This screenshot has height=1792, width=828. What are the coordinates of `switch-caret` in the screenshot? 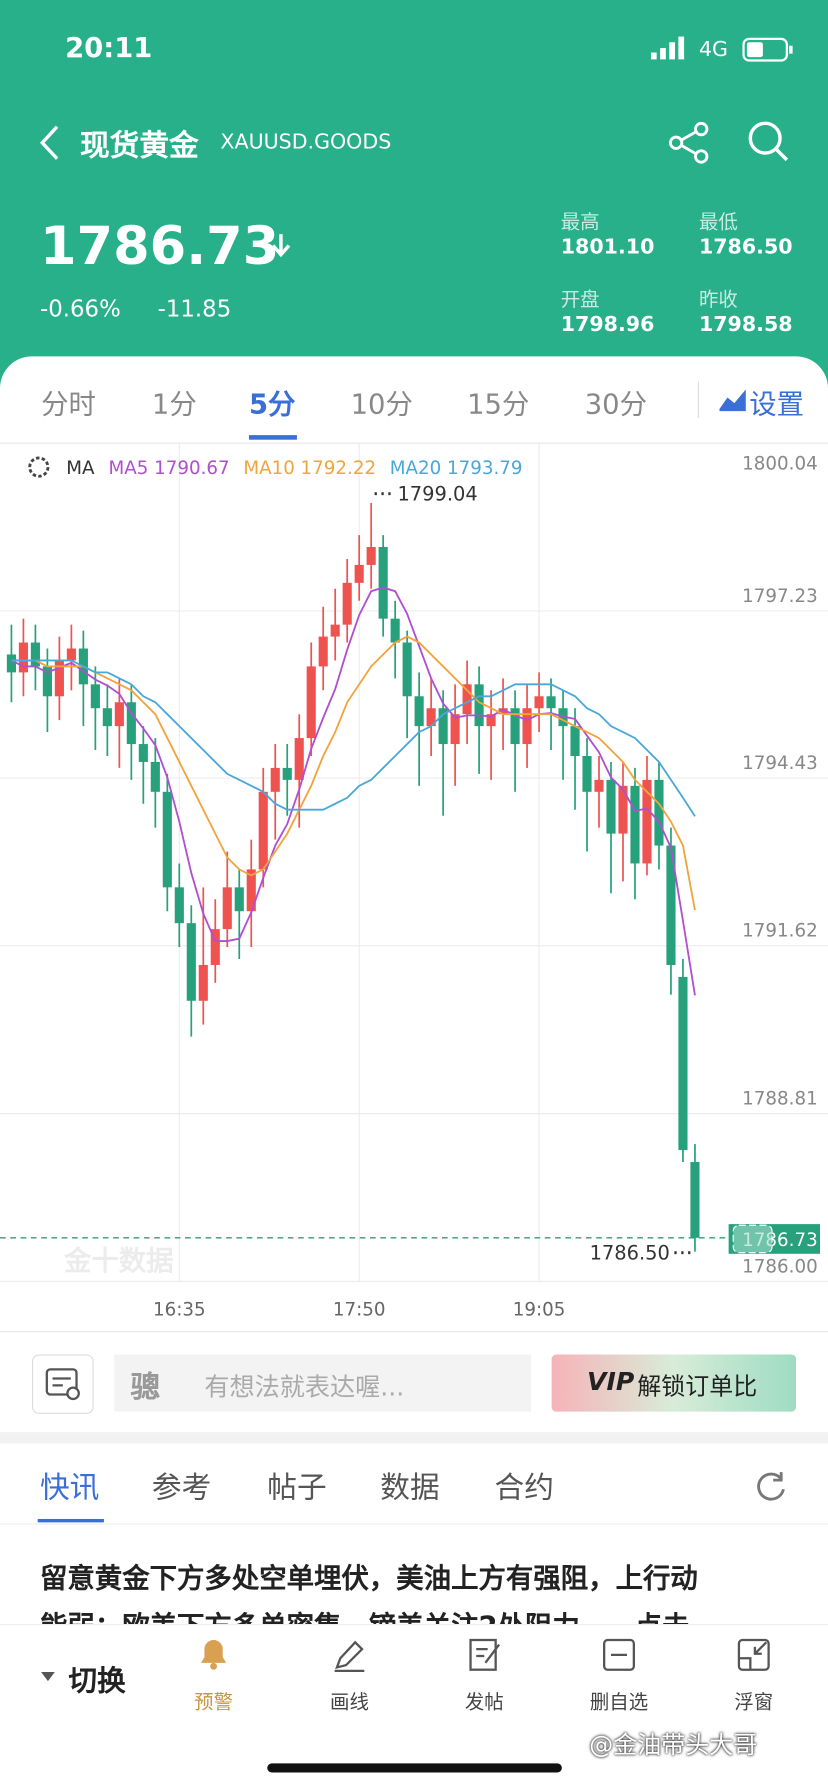 It's located at (48, 1676).